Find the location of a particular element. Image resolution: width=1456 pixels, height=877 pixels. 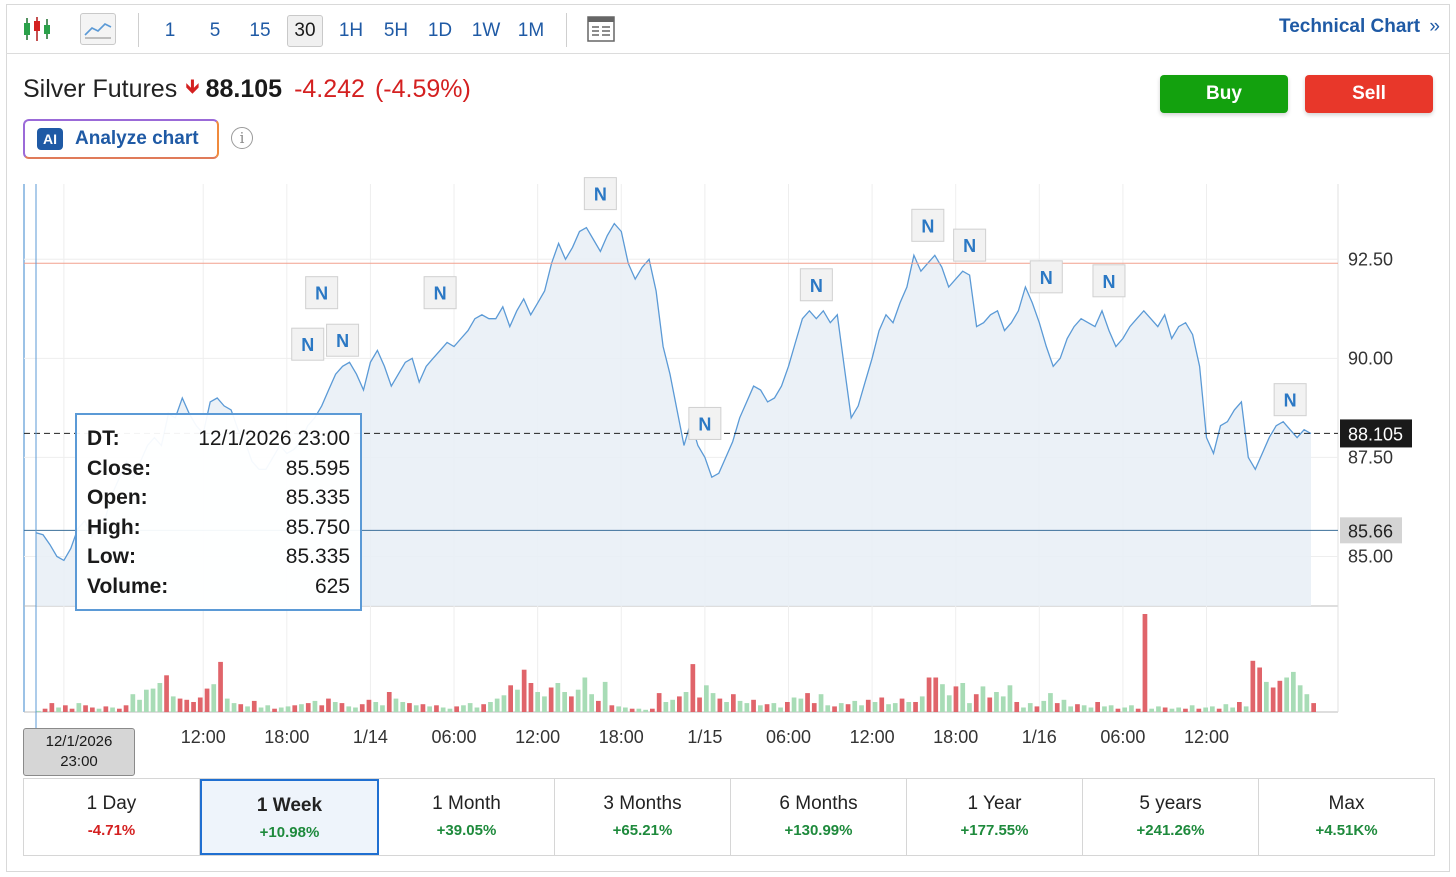

arrow-down-icon: 🡻 is located at coordinates (192, 87).